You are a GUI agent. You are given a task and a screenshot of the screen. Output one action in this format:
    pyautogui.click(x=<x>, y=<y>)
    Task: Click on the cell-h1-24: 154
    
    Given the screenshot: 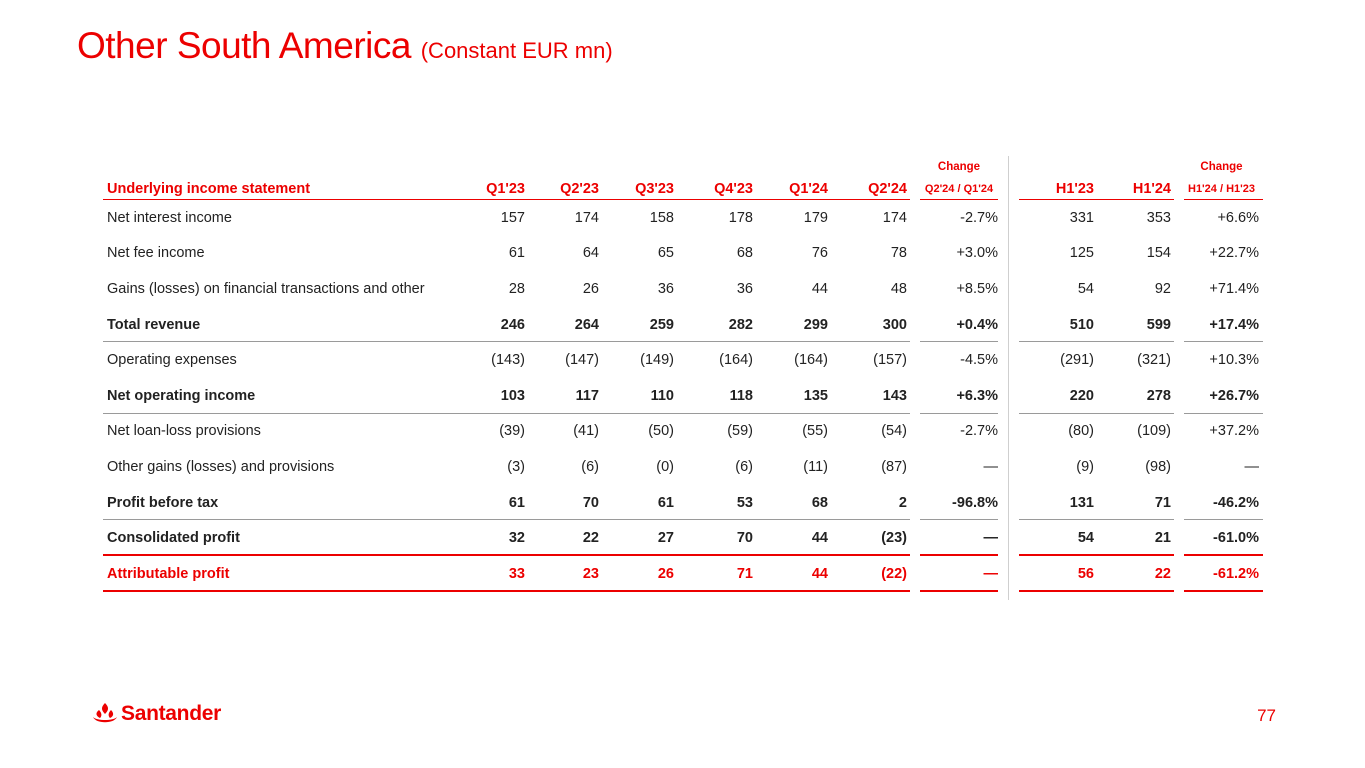 What is the action you would take?
    pyautogui.click(x=1158, y=253)
    